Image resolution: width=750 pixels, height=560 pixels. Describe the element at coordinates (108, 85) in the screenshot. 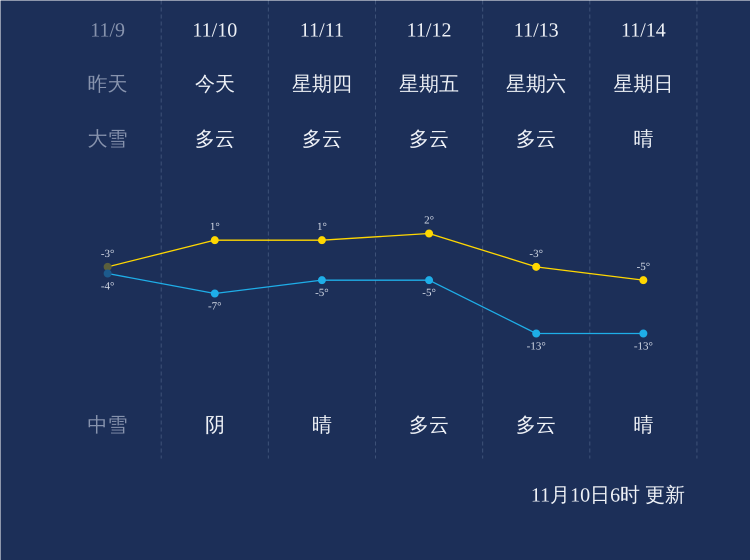

I see `text: 昨天` at that location.